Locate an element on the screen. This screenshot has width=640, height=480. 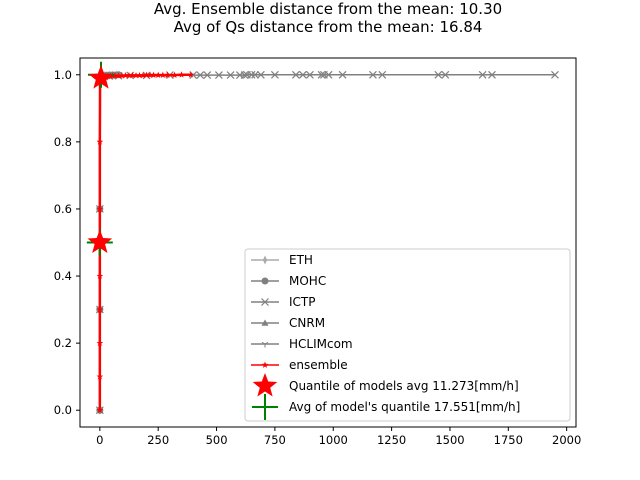
legend-entry-ensemble: ensemble is located at coordinates (299, 365).